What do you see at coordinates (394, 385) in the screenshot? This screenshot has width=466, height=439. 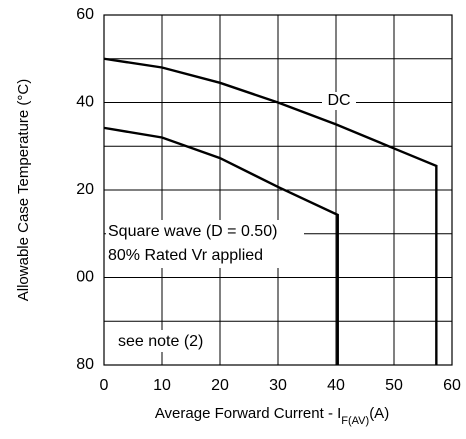 I see `x-tick-label: 50` at bounding box center [394, 385].